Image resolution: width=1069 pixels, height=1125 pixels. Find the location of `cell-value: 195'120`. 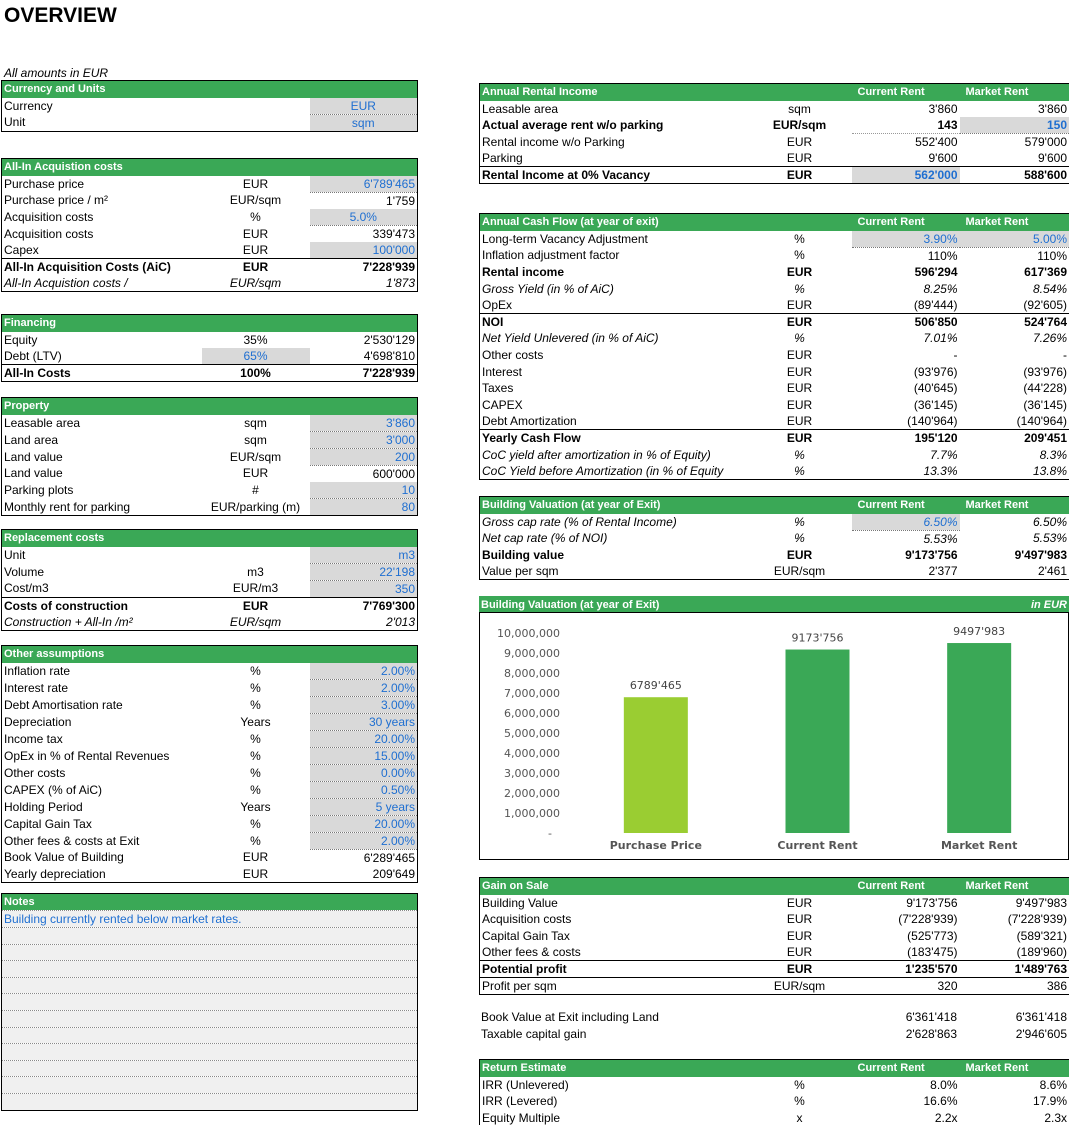

cell-value: 195'120 is located at coordinates (905, 438).